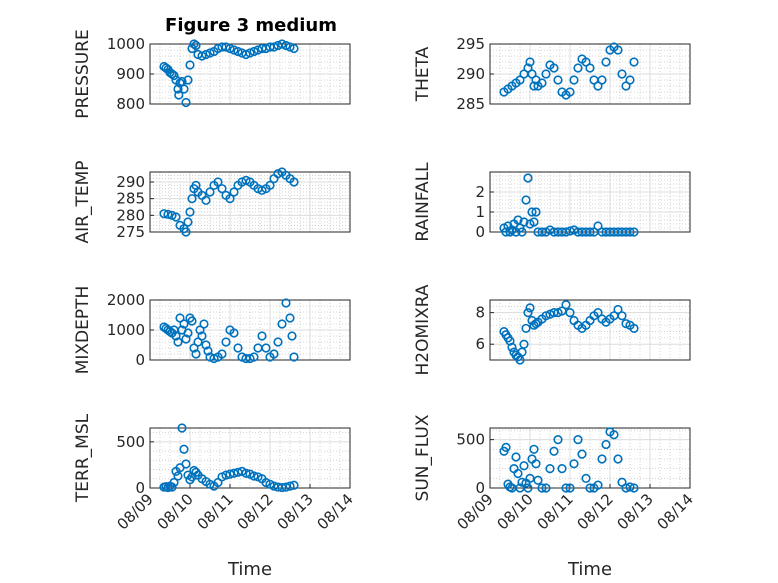 The height and width of the screenshot is (583, 778). I want to click on subplot-theta: 285 290 295 THETA, so click(552, 74).